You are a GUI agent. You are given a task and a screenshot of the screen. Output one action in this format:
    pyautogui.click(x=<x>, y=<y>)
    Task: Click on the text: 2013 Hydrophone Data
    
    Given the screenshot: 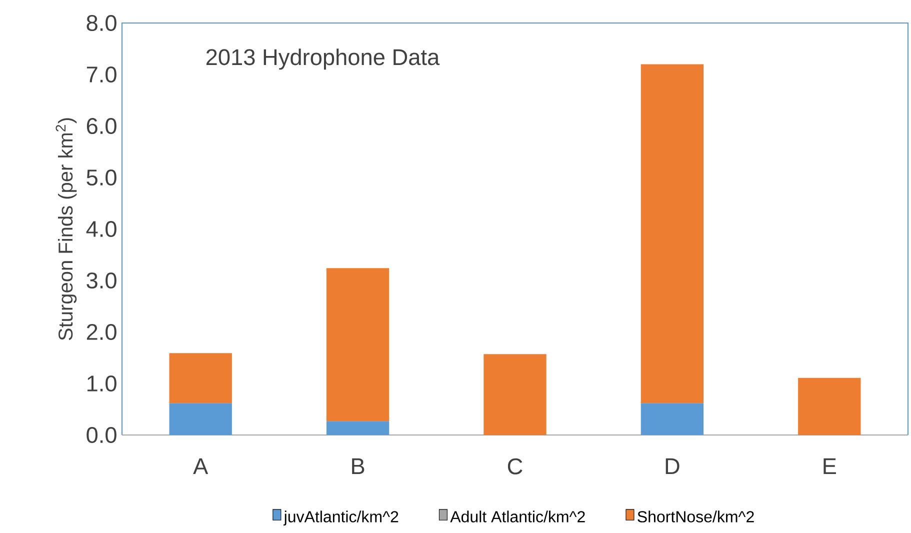 What is the action you would take?
    pyautogui.click(x=323, y=59)
    